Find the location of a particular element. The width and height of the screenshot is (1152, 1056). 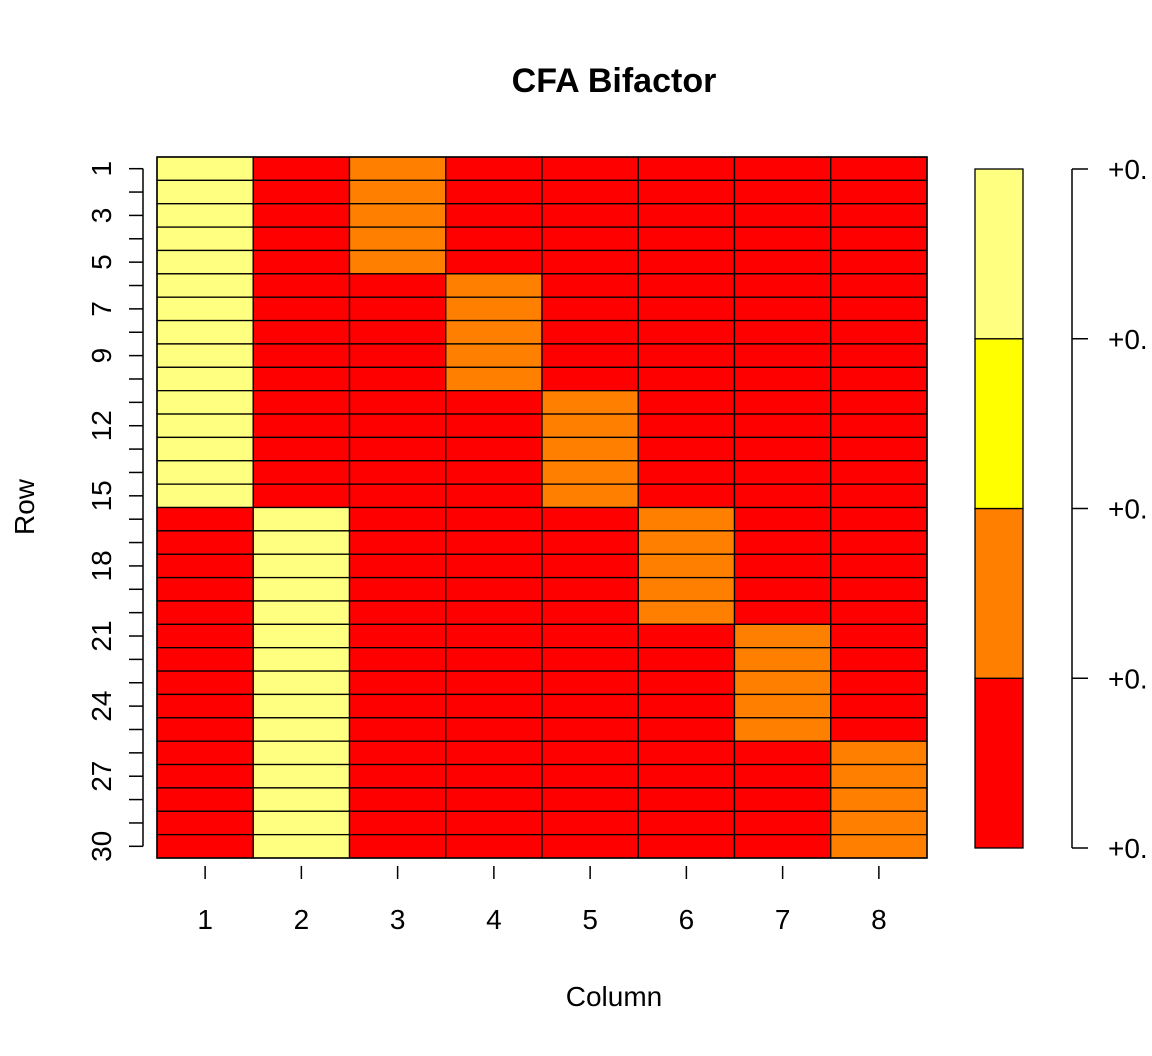

y-tick-label: 5 is located at coordinates (101, 262).